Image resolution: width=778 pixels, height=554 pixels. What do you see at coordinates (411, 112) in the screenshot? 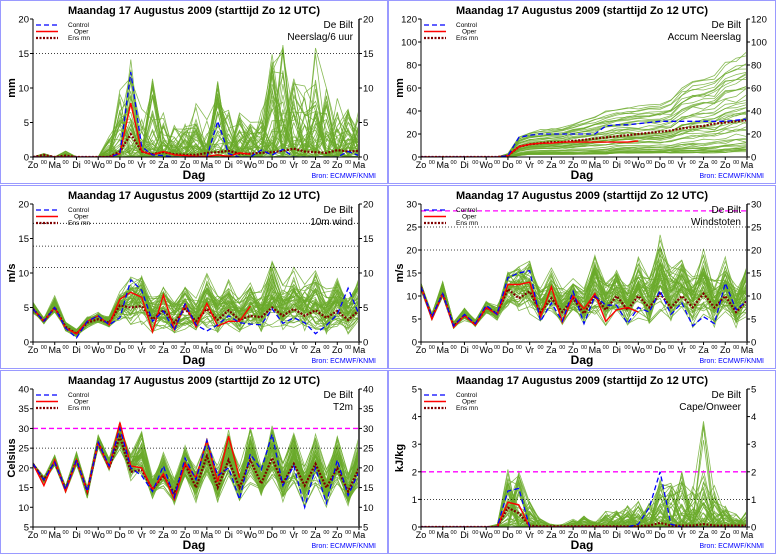
I see `y-tick-label: 40` at bounding box center [411, 112].